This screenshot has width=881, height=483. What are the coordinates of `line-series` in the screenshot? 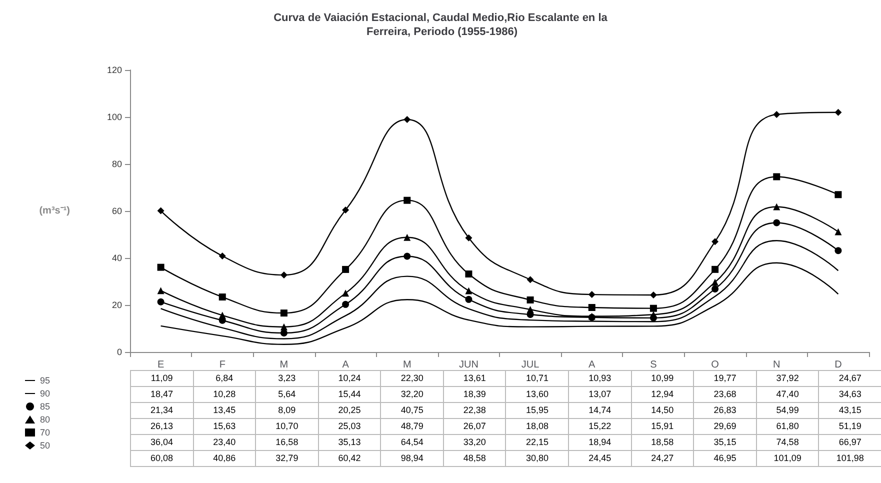 It's located at (499, 304).